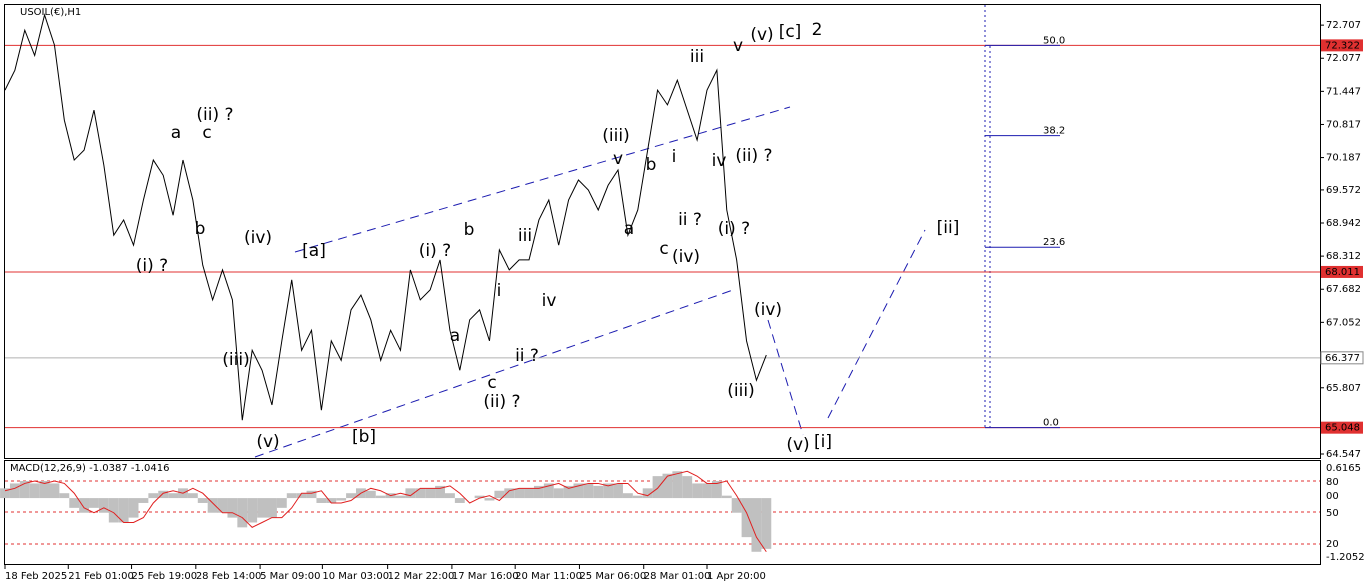  Describe the element at coordinates (385, 511) in the screenshot. I see `macd-signal` at that location.